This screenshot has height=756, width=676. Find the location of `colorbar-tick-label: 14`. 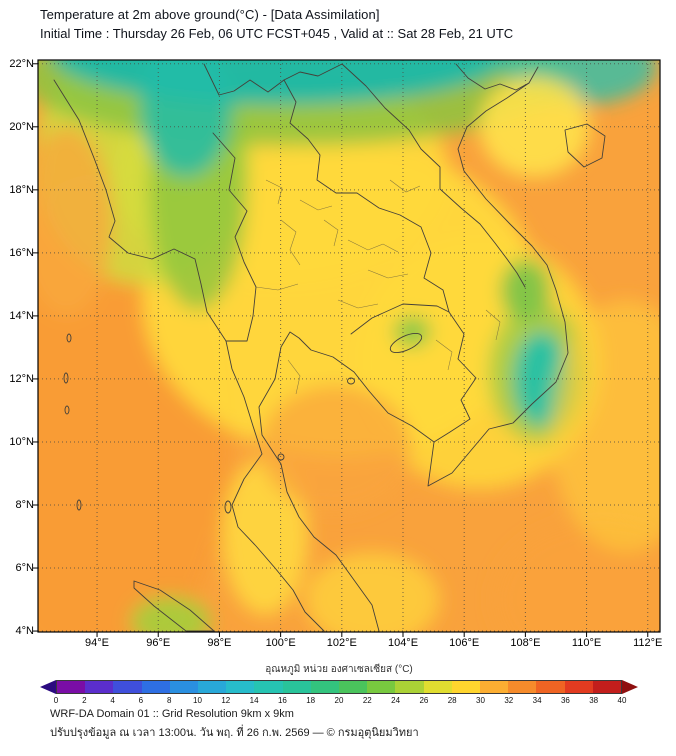

colorbar-tick-label: 14 is located at coordinates (254, 700).